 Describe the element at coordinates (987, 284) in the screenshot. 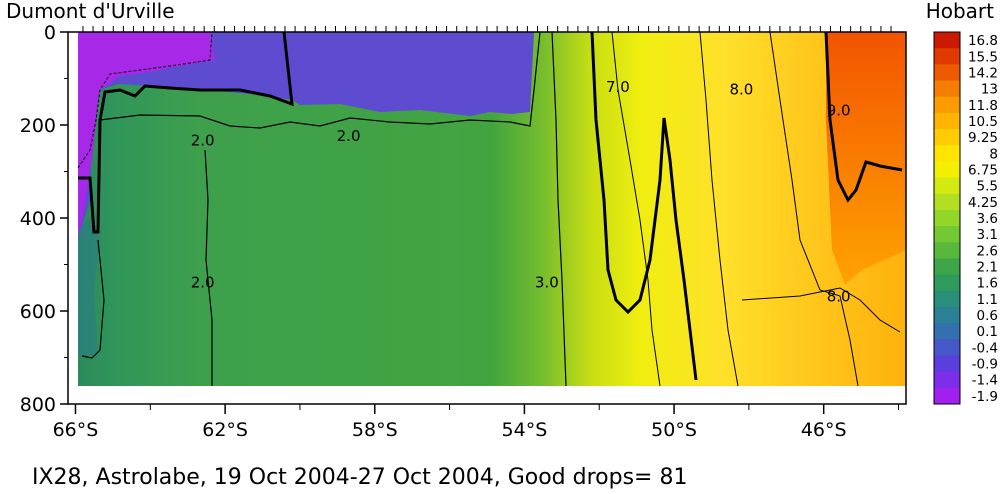

I see `colorbar-label: 1.6` at that location.